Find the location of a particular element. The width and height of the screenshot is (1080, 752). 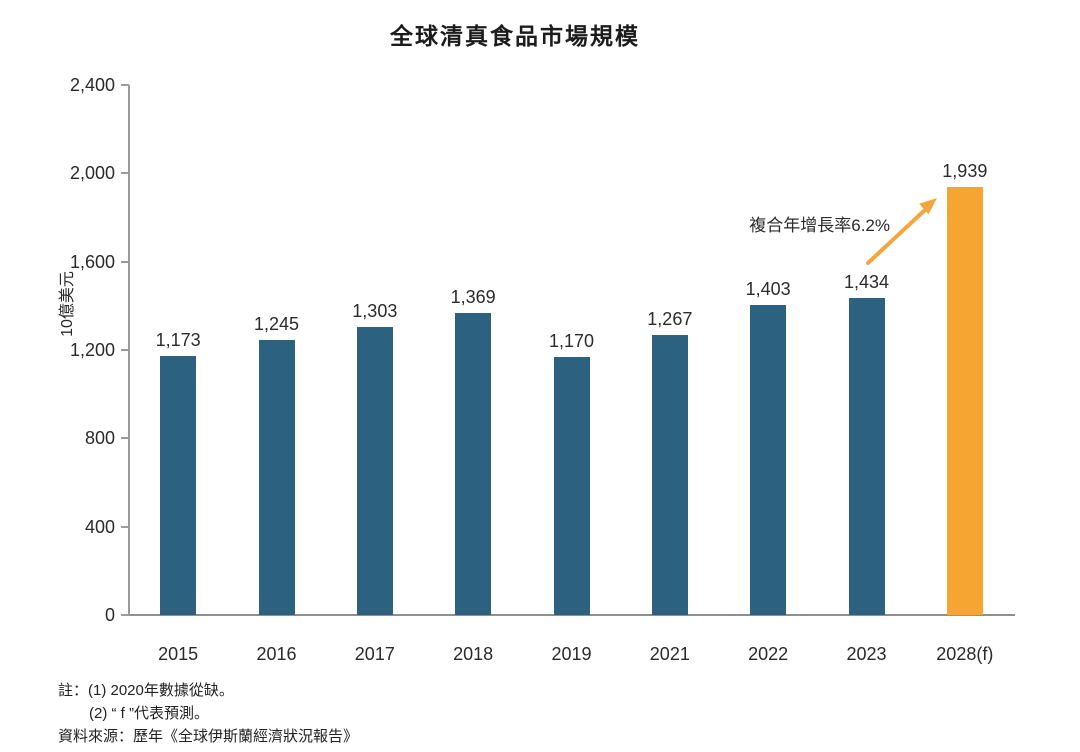

bar-value-label: 1,939 is located at coordinates (965, 170).